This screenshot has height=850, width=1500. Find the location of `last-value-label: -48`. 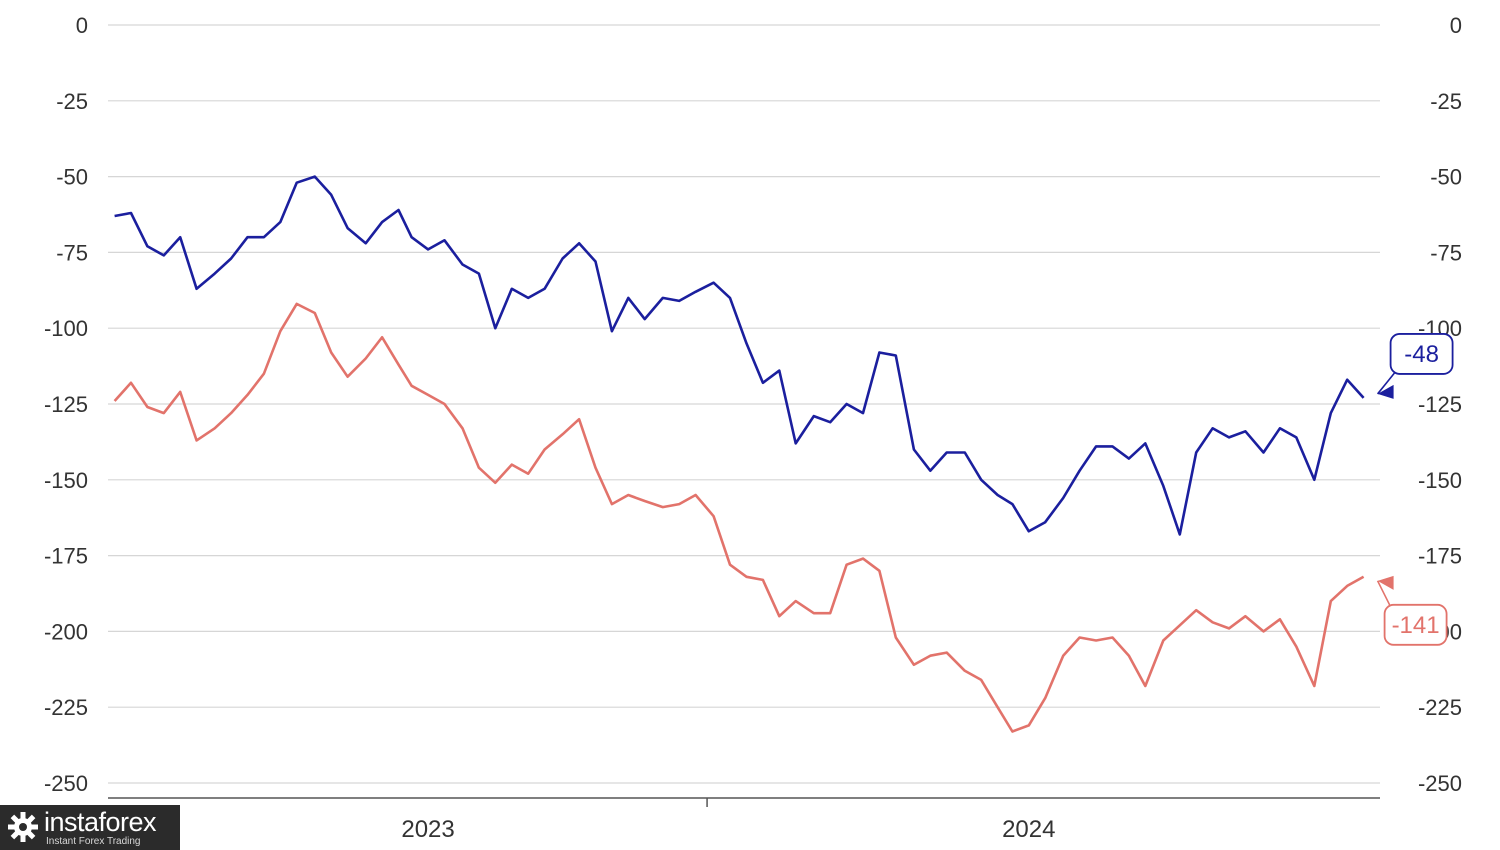

last-value-label: -48 is located at coordinates (1421, 354).